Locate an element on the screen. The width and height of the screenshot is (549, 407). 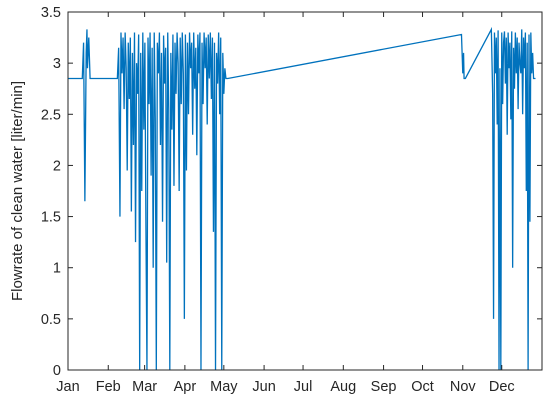
y-tick-label: 1 is located at coordinates (57, 269).